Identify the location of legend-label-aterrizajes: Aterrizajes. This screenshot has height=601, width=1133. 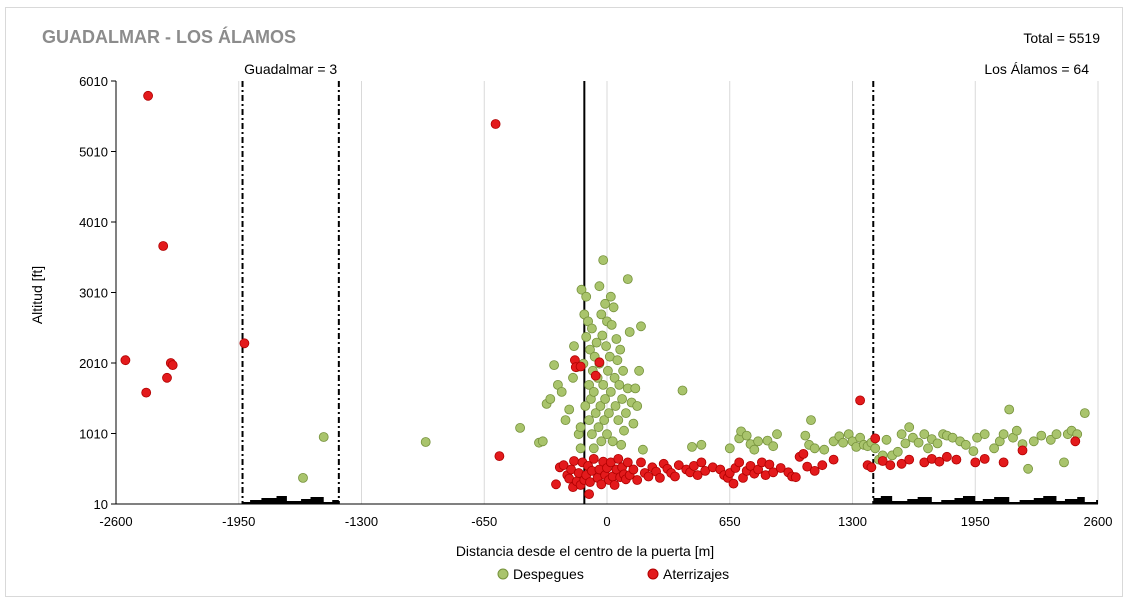
(696, 574).